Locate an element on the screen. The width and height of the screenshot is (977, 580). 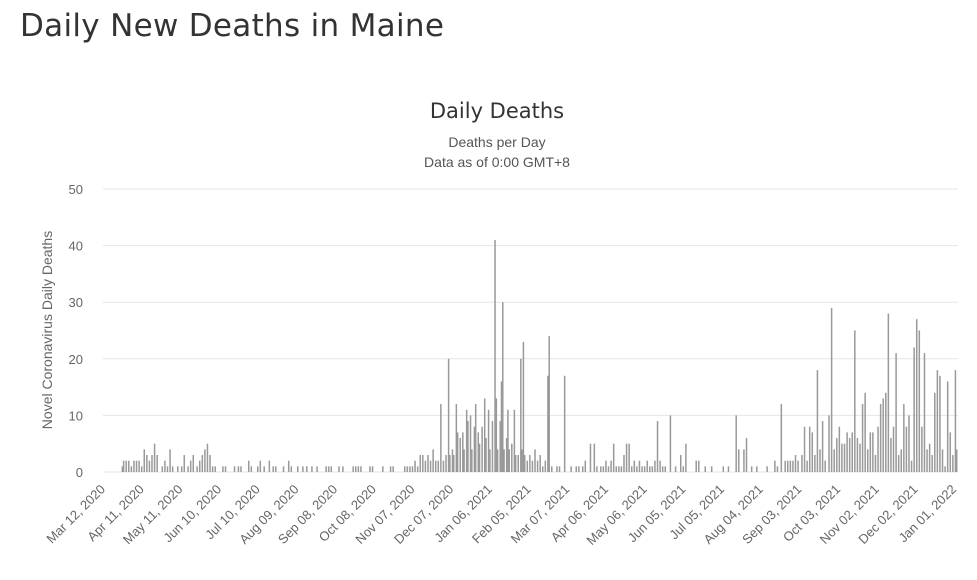
page-heading: Daily New Deaths in Maine is located at coordinates (232, 26).